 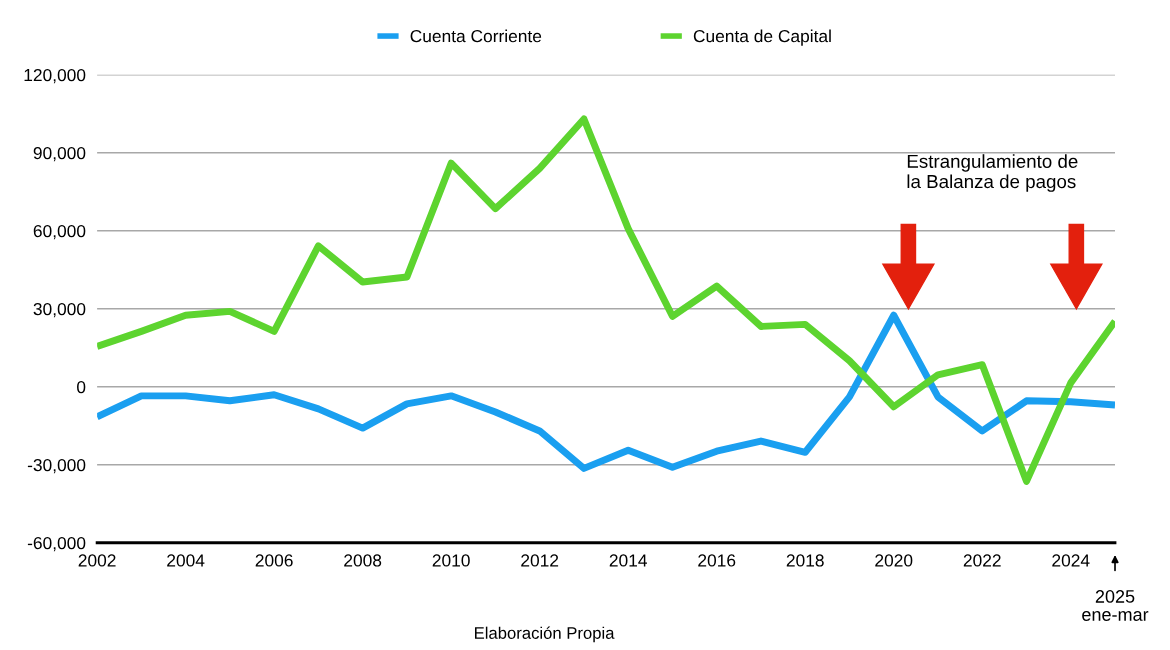 What do you see at coordinates (805, 560) in the screenshot?
I see `x-tick-label: 2018` at bounding box center [805, 560].